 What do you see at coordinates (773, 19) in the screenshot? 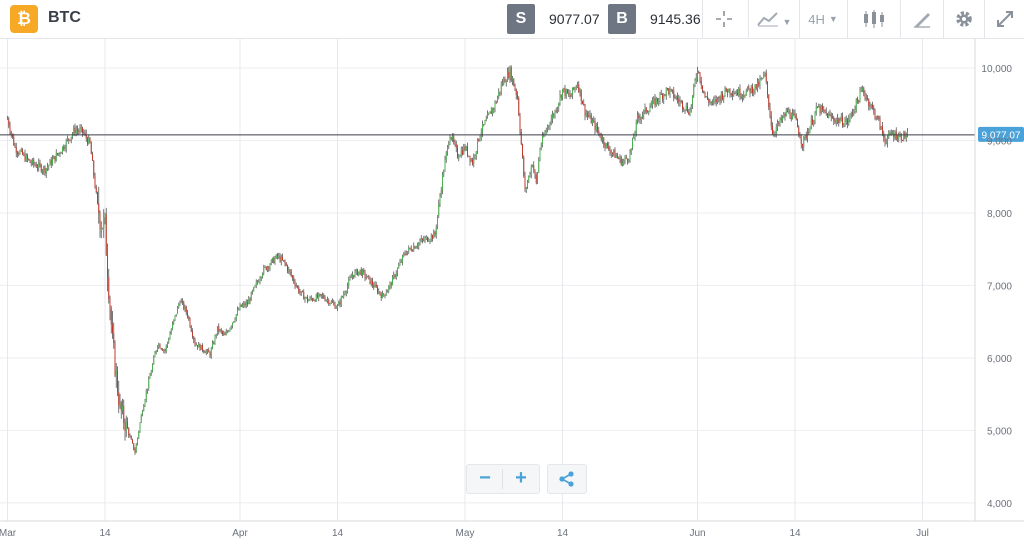
I see `chart-type-line-button: ▼` at bounding box center [773, 19].